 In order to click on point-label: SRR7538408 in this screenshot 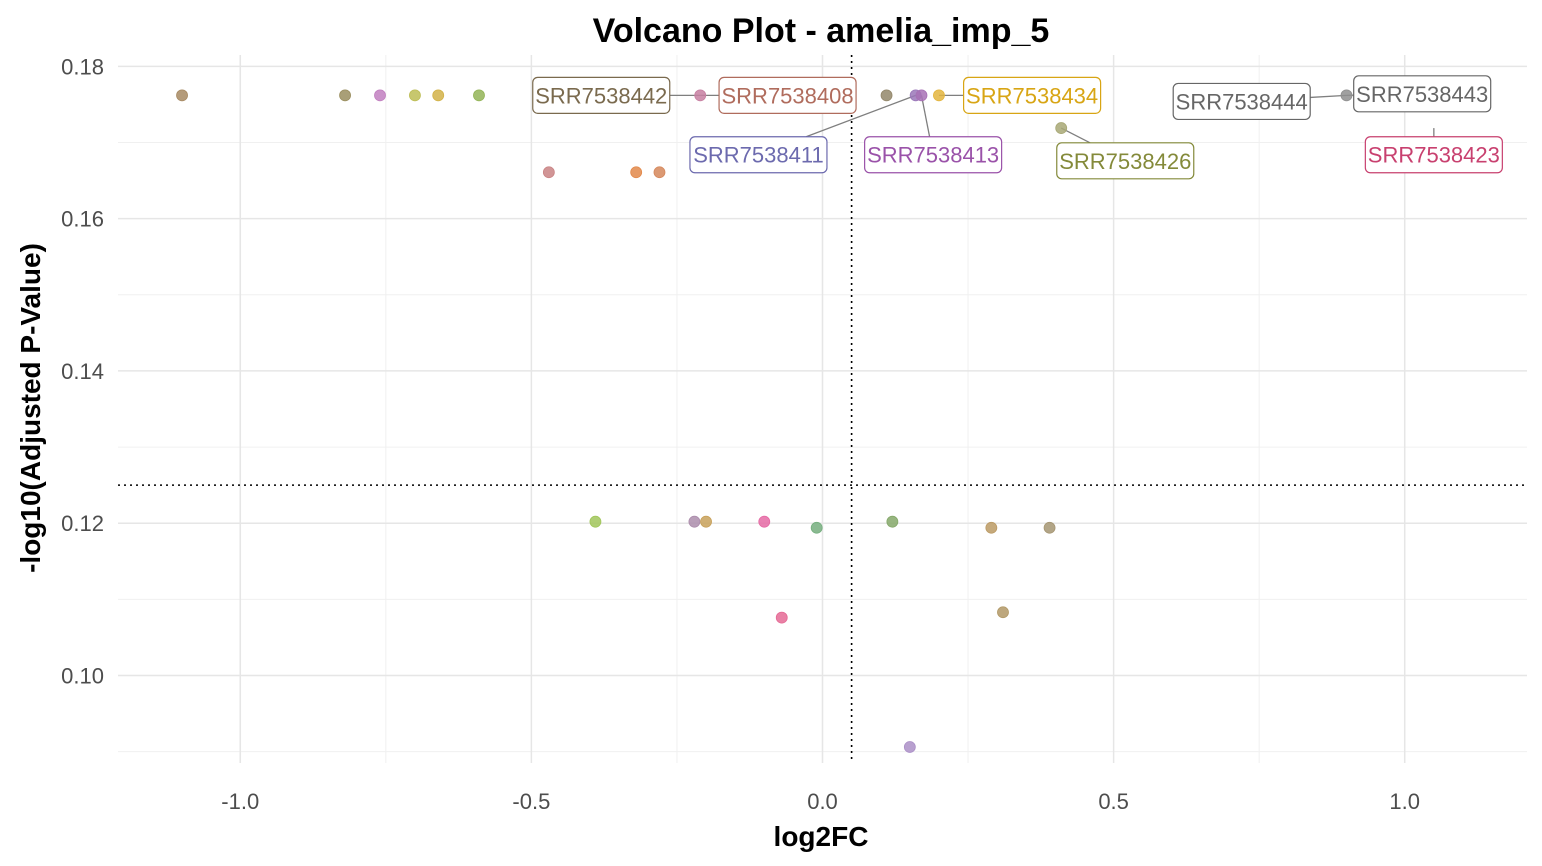, I will do `click(787, 95)`.